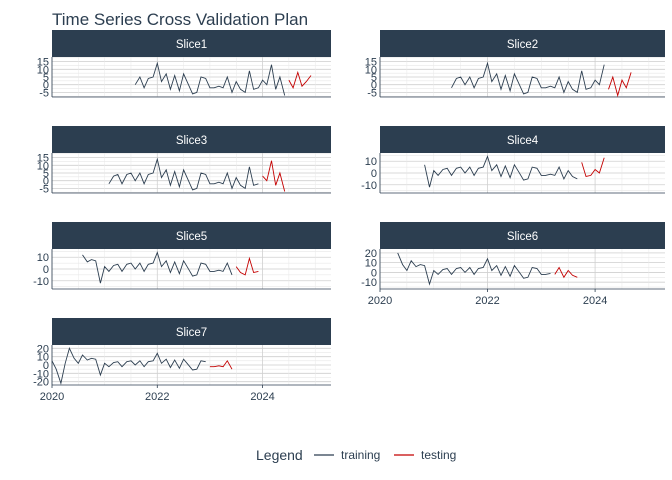  I want to click on facet-strip-label: Slice6, so click(522, 237).